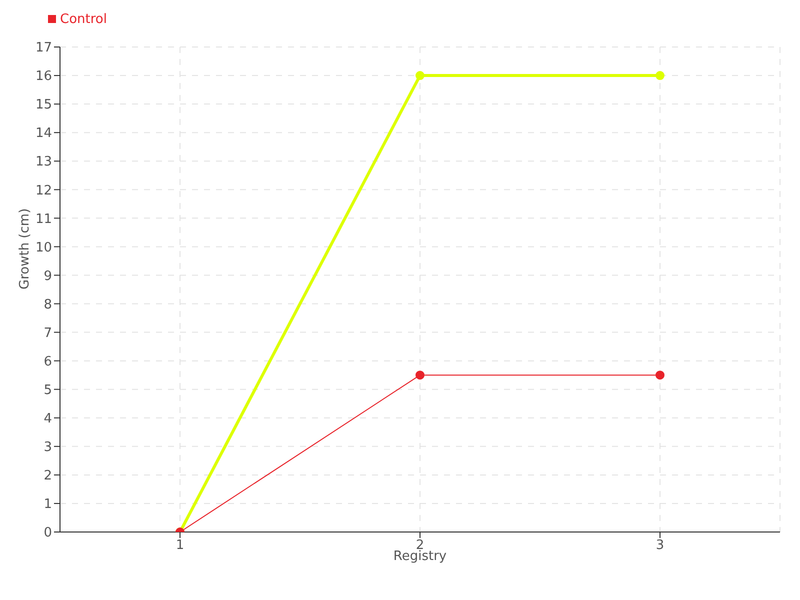 The image size is (800, 600). I want to click on y-tick-label: 0, so click(48, 533).